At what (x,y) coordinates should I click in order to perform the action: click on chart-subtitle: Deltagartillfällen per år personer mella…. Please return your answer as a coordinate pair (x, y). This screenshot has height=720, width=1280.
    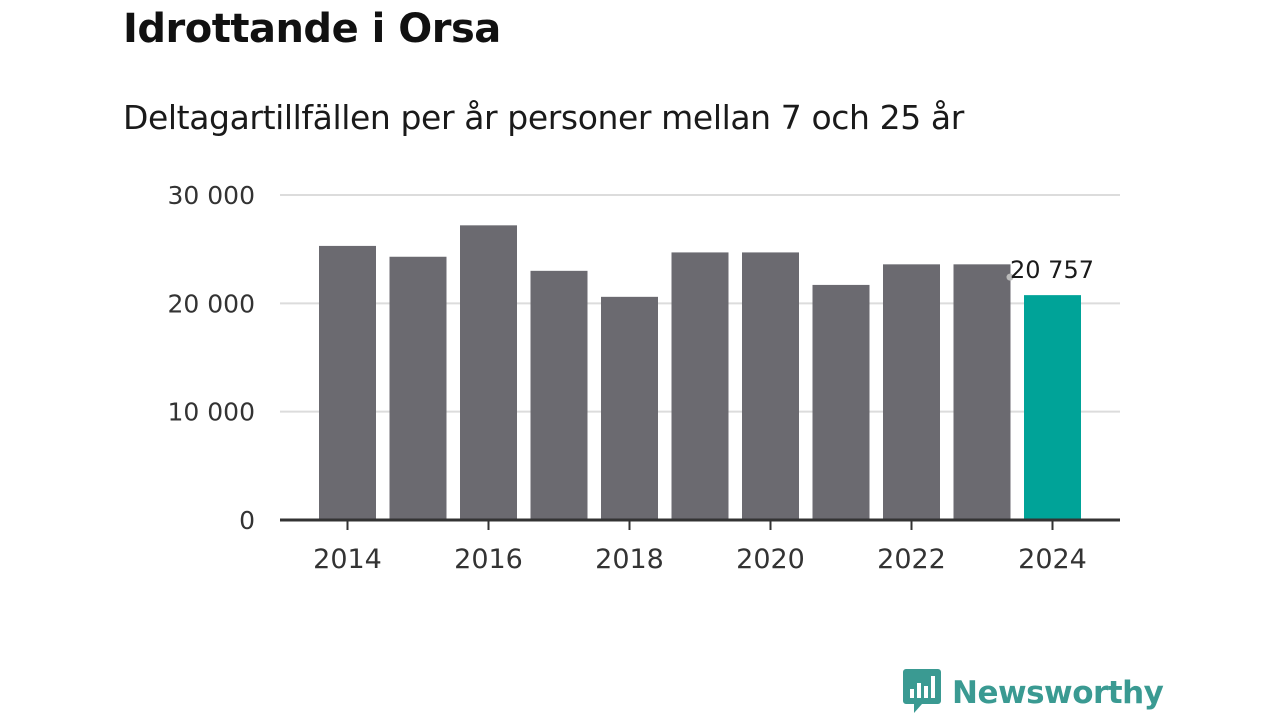
    Looking at the image, I should click on (543, 117).